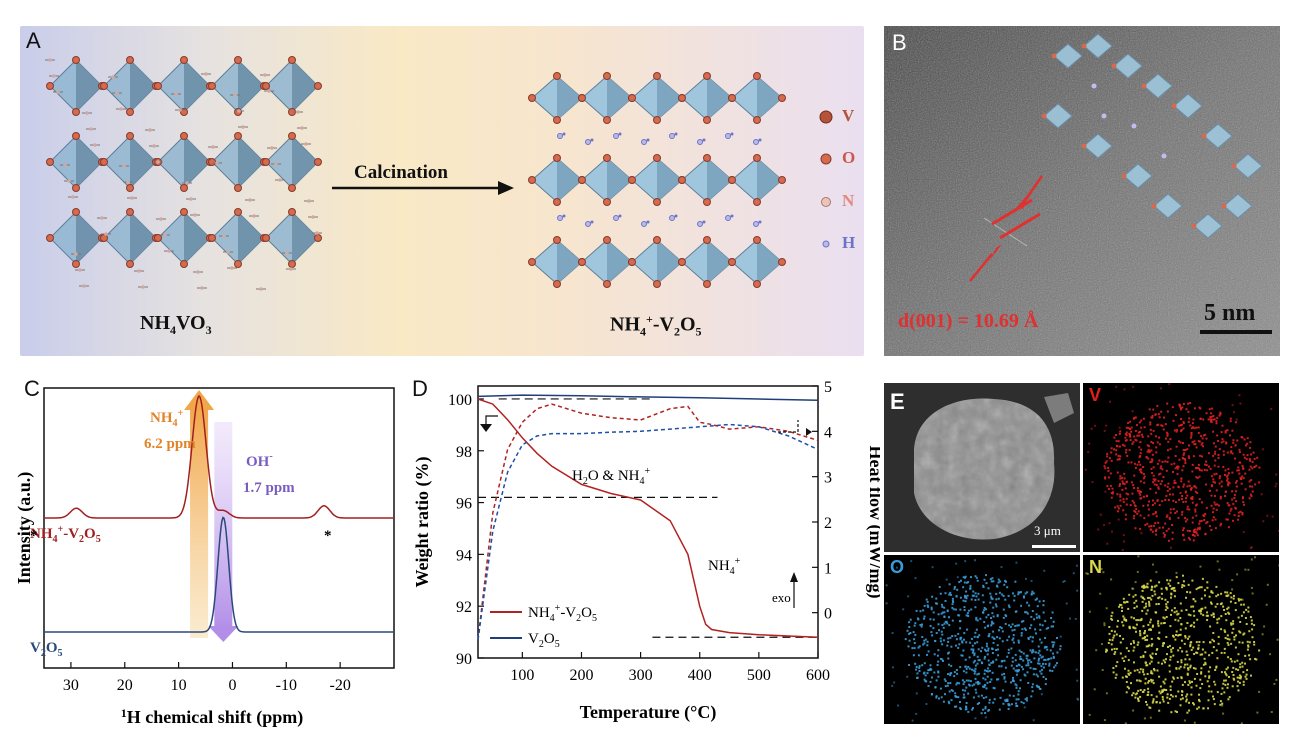 This screenshot has width=1304, height=737. What do you see at coordinates (280, 180) in the screenshot?
I see `nh4-group` at bounding box center [280, 180].